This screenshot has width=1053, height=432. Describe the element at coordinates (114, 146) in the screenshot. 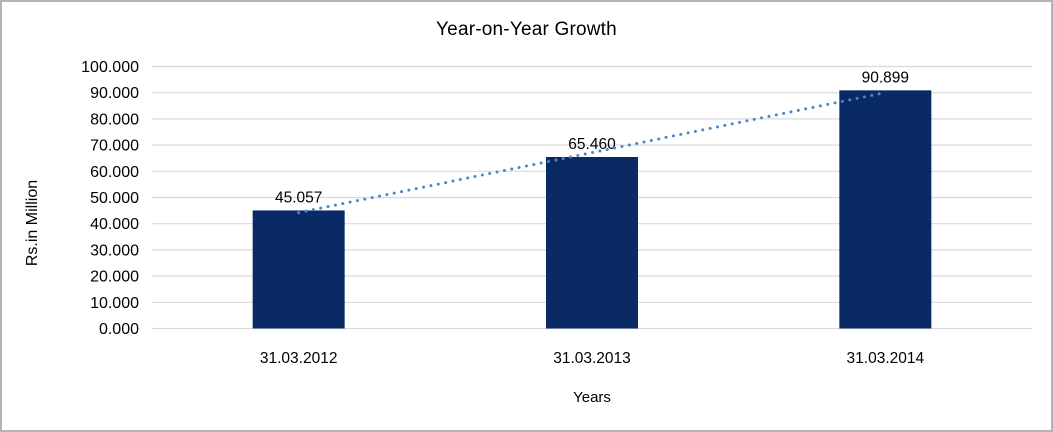

I see `y-tick-label: 70.000` at that location.